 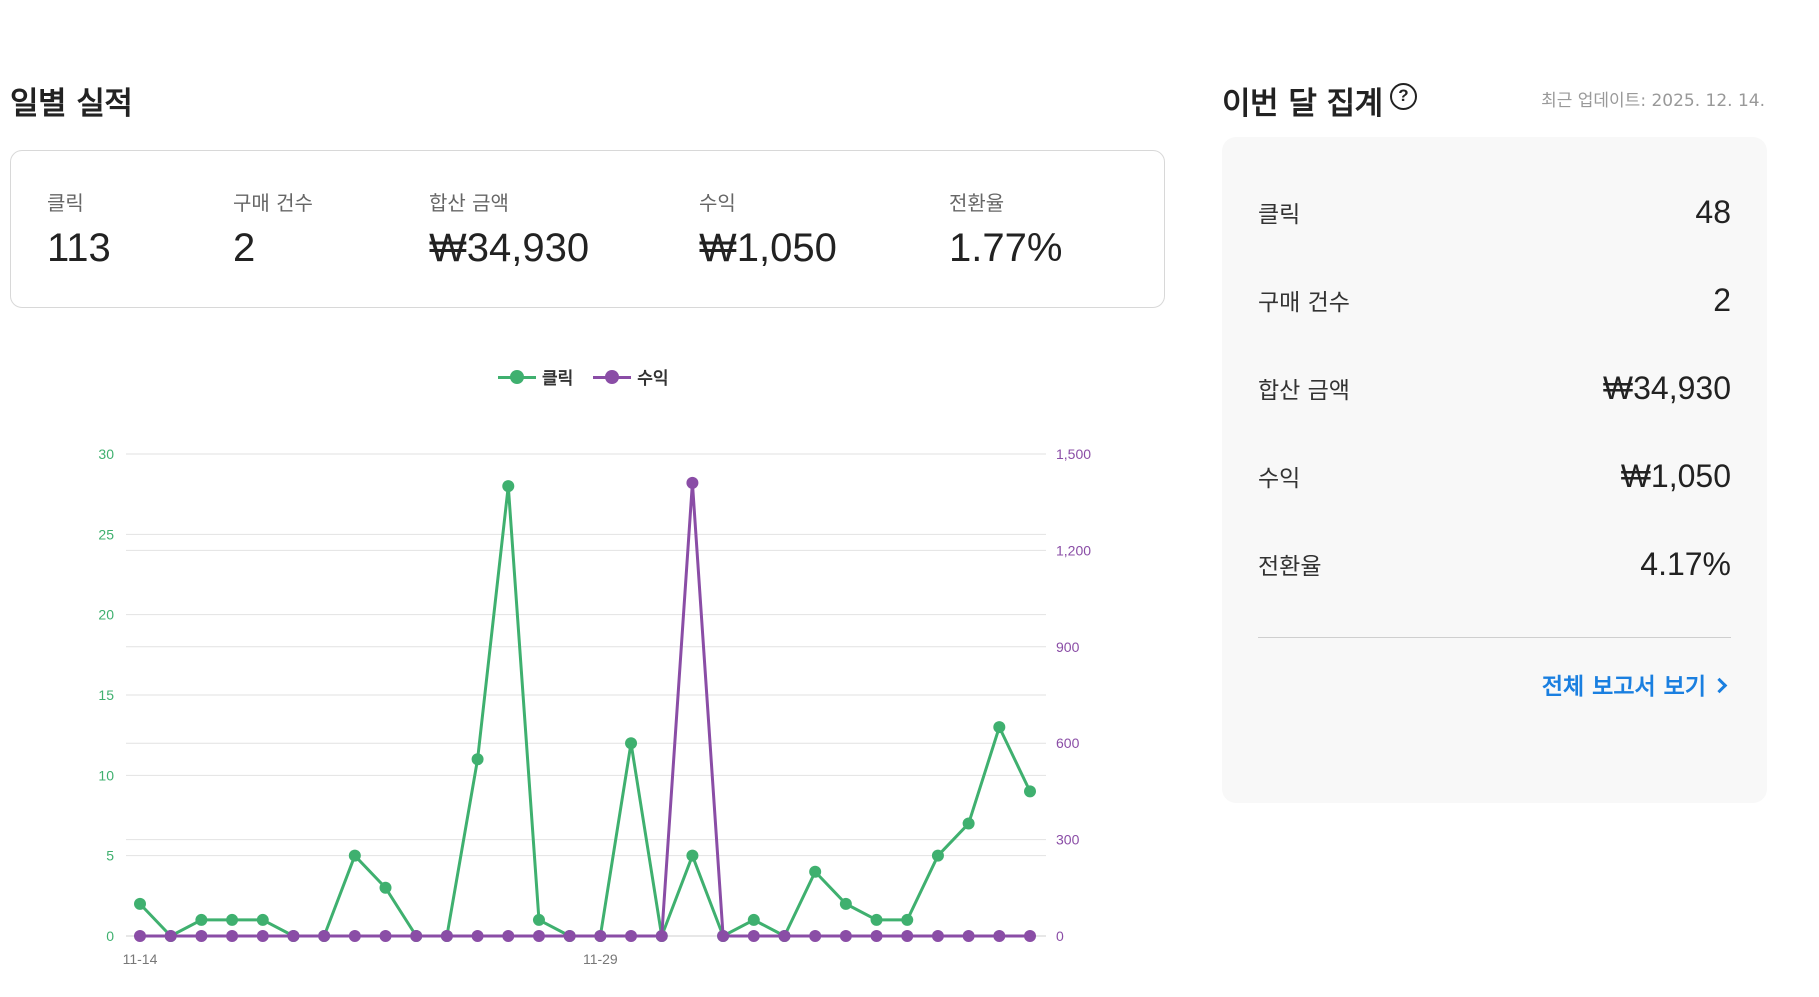 I want to click on legend-item-revenue: 수익, so click(x=631, y=376).